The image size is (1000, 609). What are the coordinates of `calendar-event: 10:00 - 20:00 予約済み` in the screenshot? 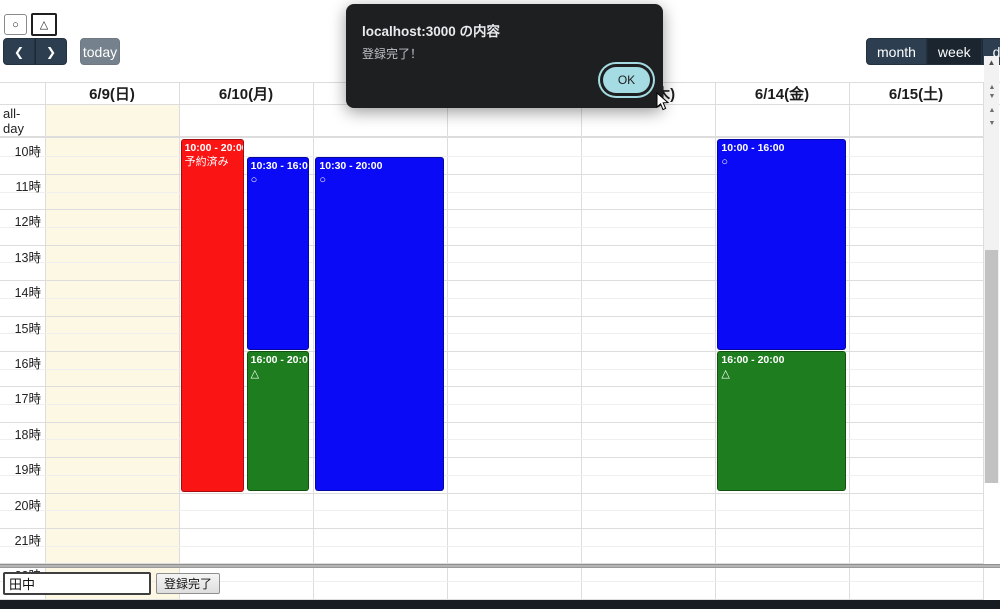 It's located at (212, 315).